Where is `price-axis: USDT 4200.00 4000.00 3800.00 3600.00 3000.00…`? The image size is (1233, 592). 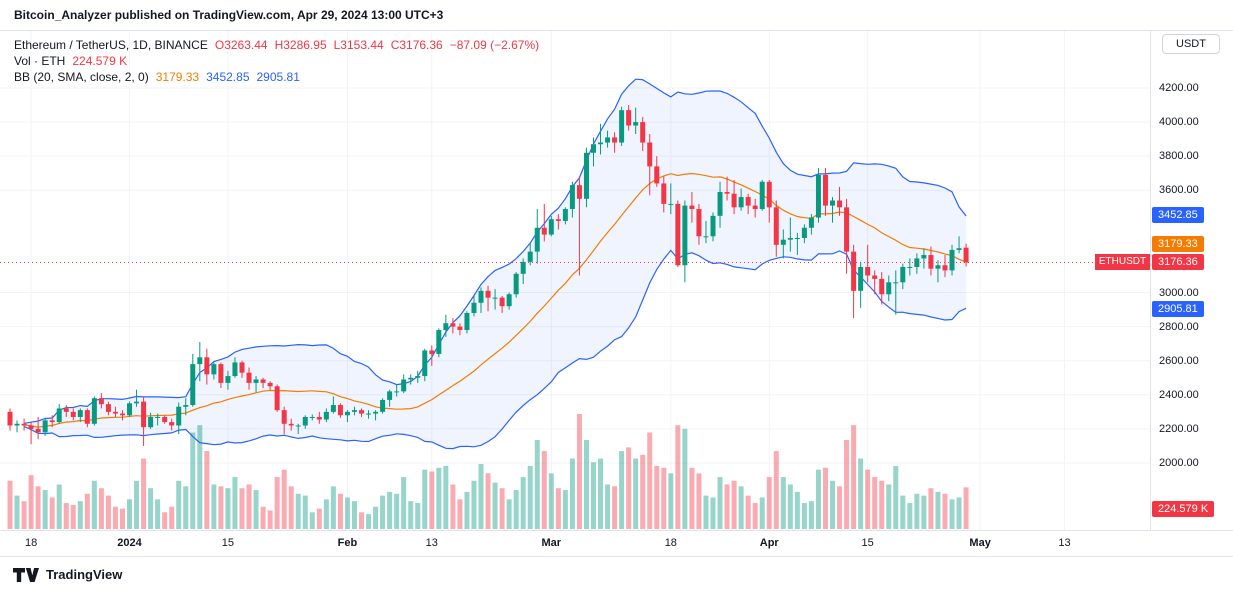 price-axis: USDT 4200.00 4000.00 3800.00 3600.00 3000.00… is located at coordinates (1191, 280).